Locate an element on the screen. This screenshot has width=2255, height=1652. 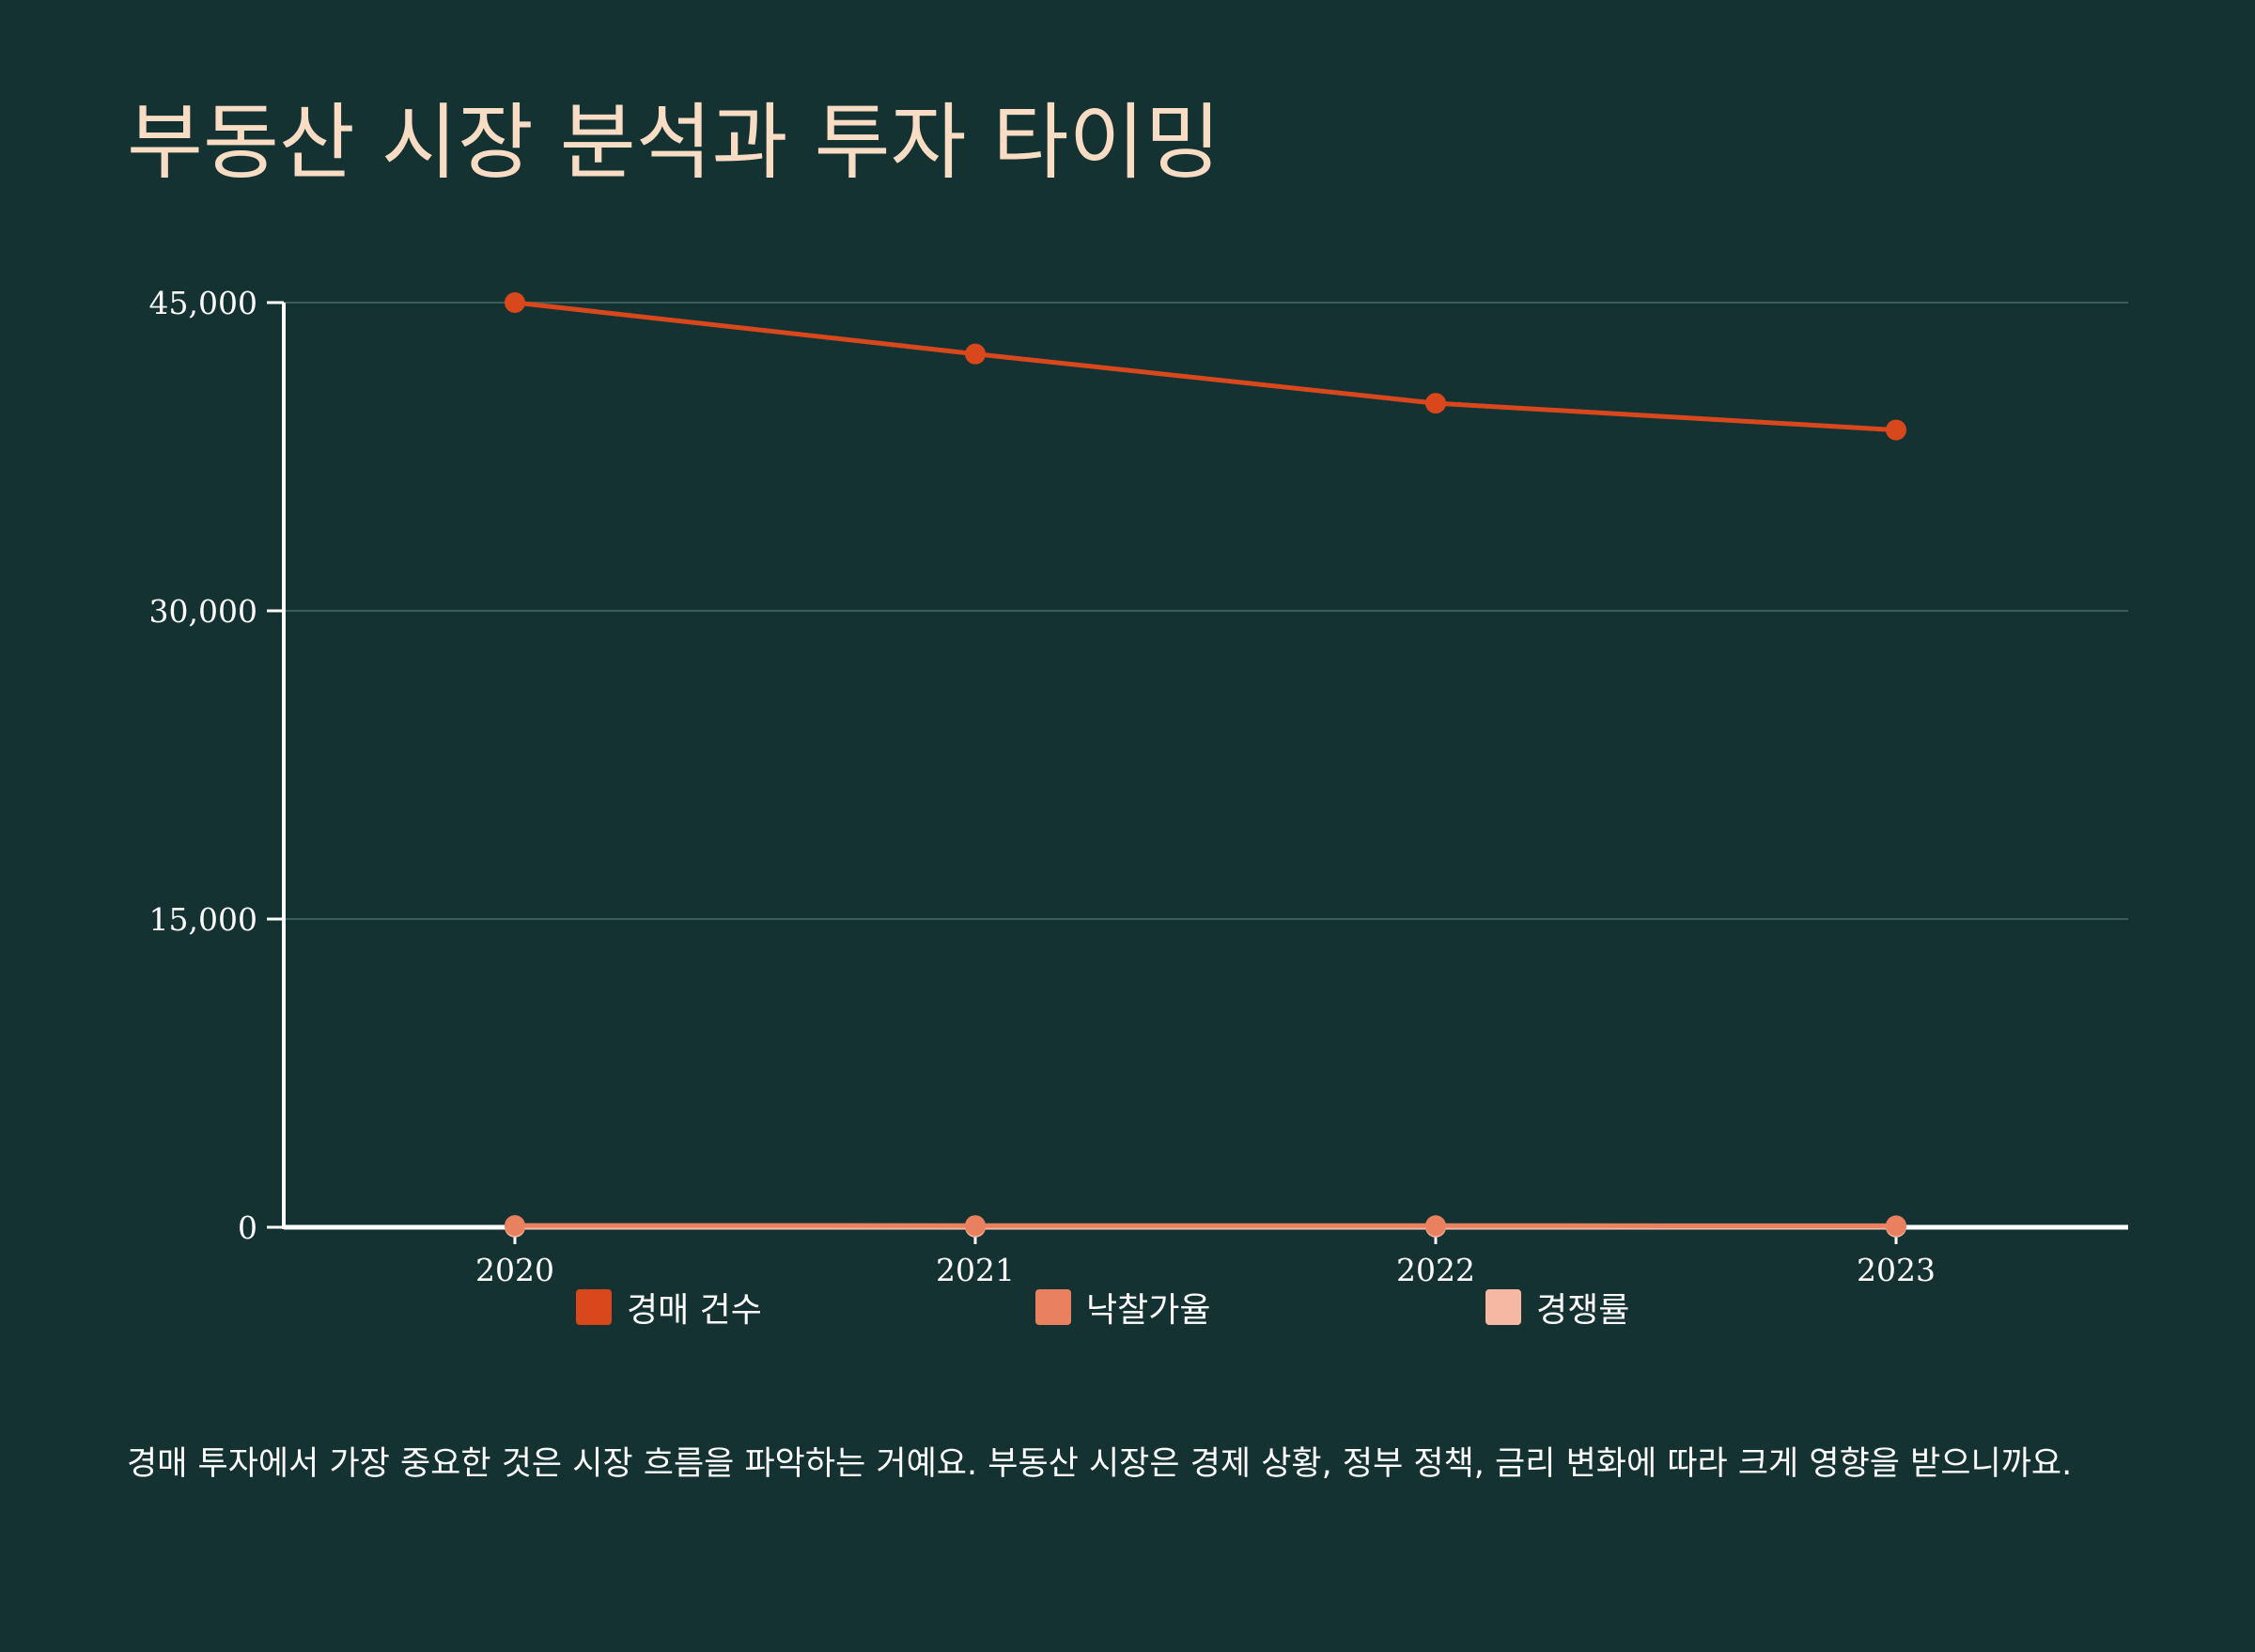
legend-label-winning-bid-rate: 낙찰가율 is located at coordinates (1148, 1310).